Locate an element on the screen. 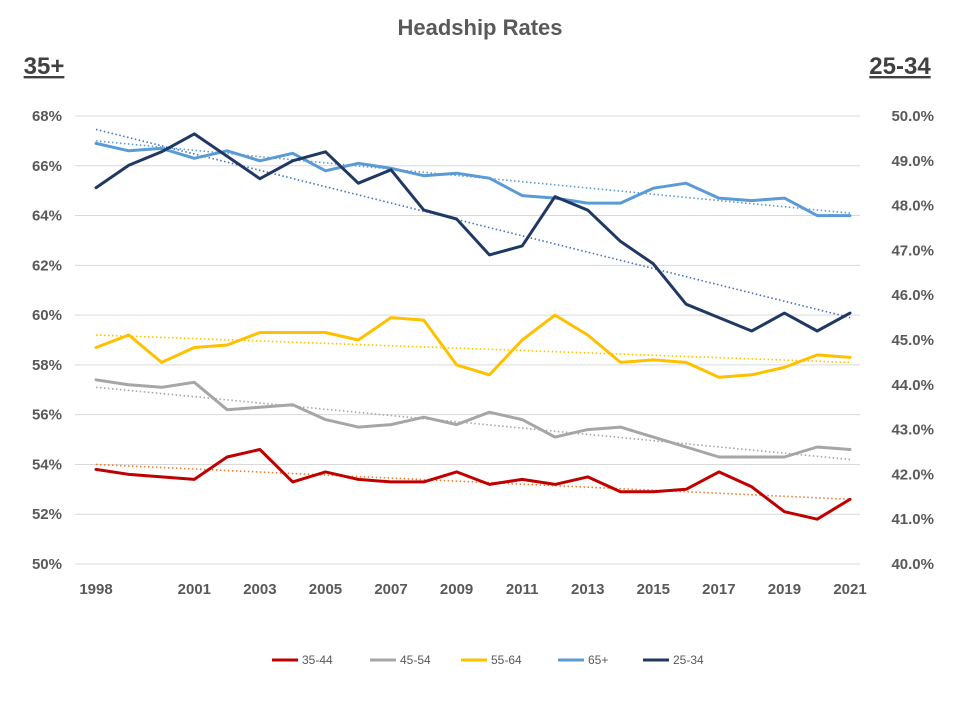 This screenshot has width=960, height=720. left-tick-label: 58% is located at coordinates (47, 365).